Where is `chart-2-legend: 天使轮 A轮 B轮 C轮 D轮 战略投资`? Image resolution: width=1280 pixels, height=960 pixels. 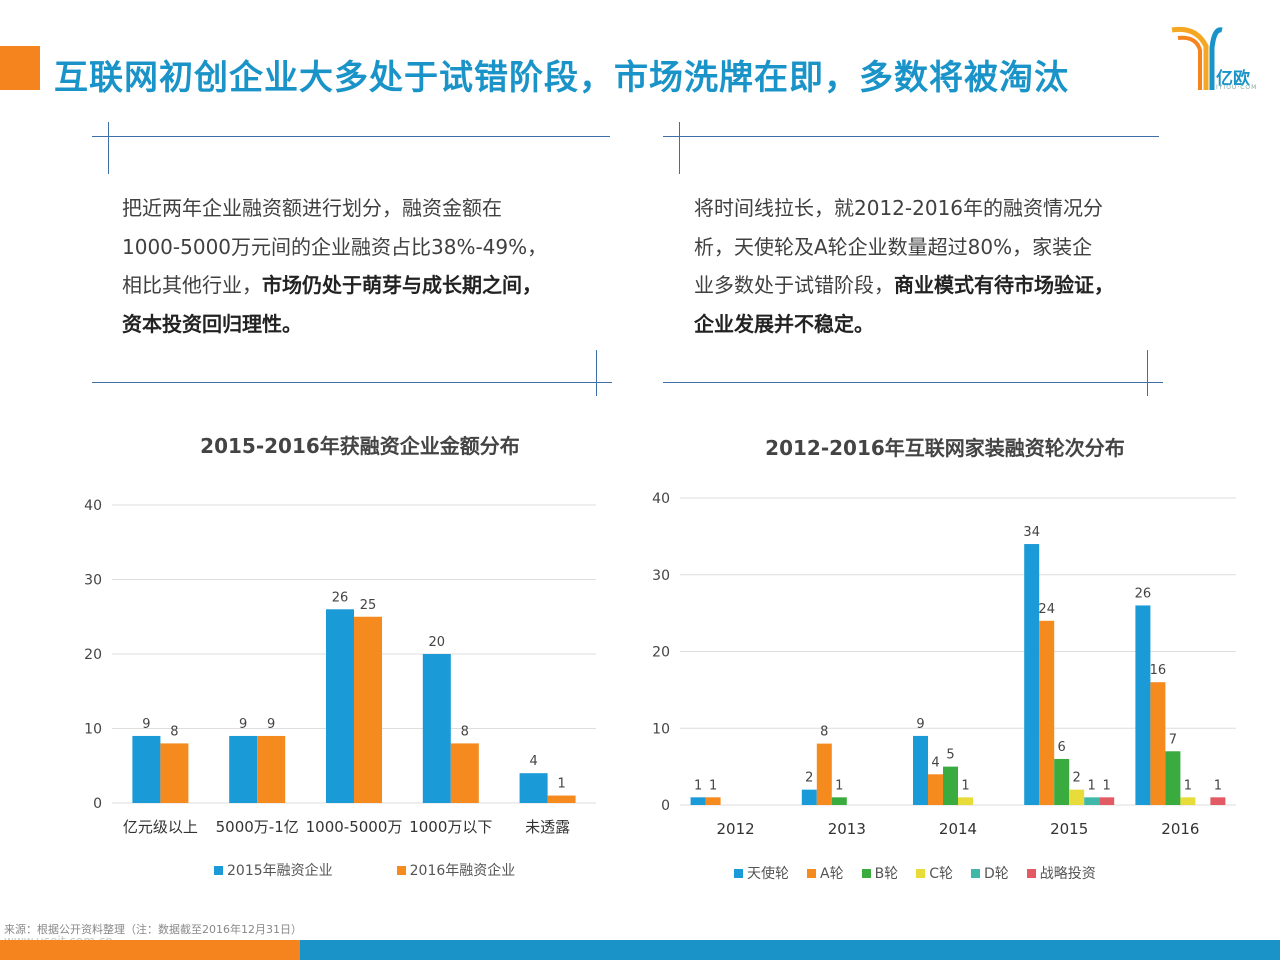 chart-2-legend: 天使轮 A轮 B轮 C轮 D轮 战略投资 is located at coordinates (924, 873).